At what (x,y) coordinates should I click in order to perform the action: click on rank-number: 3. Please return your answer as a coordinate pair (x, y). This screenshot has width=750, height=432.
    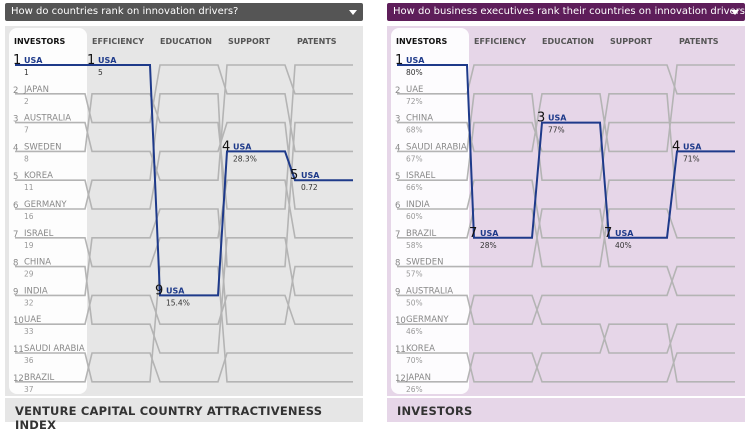
    Looking at the image, I should click on (15, 120).